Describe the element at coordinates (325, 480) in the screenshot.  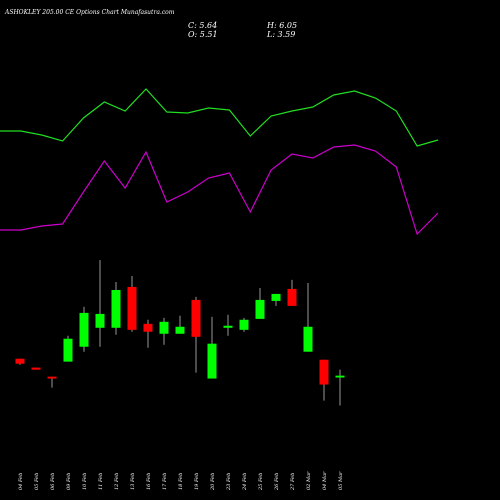
I see `x-tick-label: 04 Mar` at that location.